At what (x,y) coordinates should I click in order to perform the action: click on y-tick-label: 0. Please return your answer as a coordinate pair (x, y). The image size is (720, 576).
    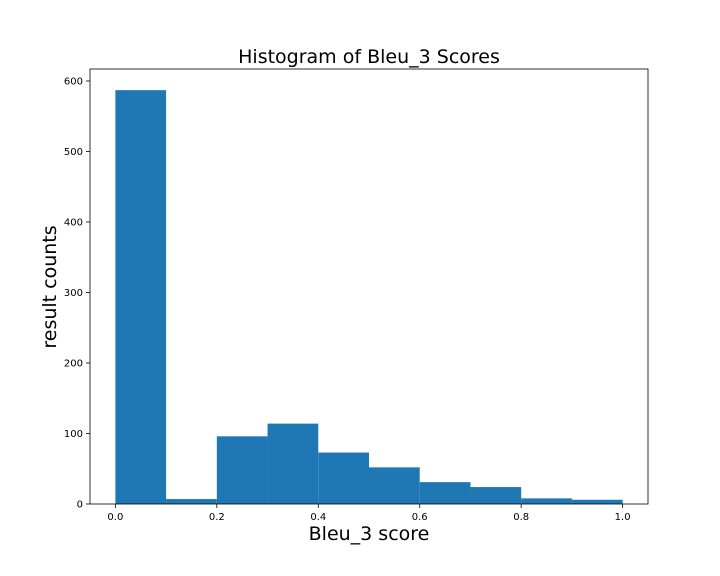
    Looking at the image, I should click on (80, 505).